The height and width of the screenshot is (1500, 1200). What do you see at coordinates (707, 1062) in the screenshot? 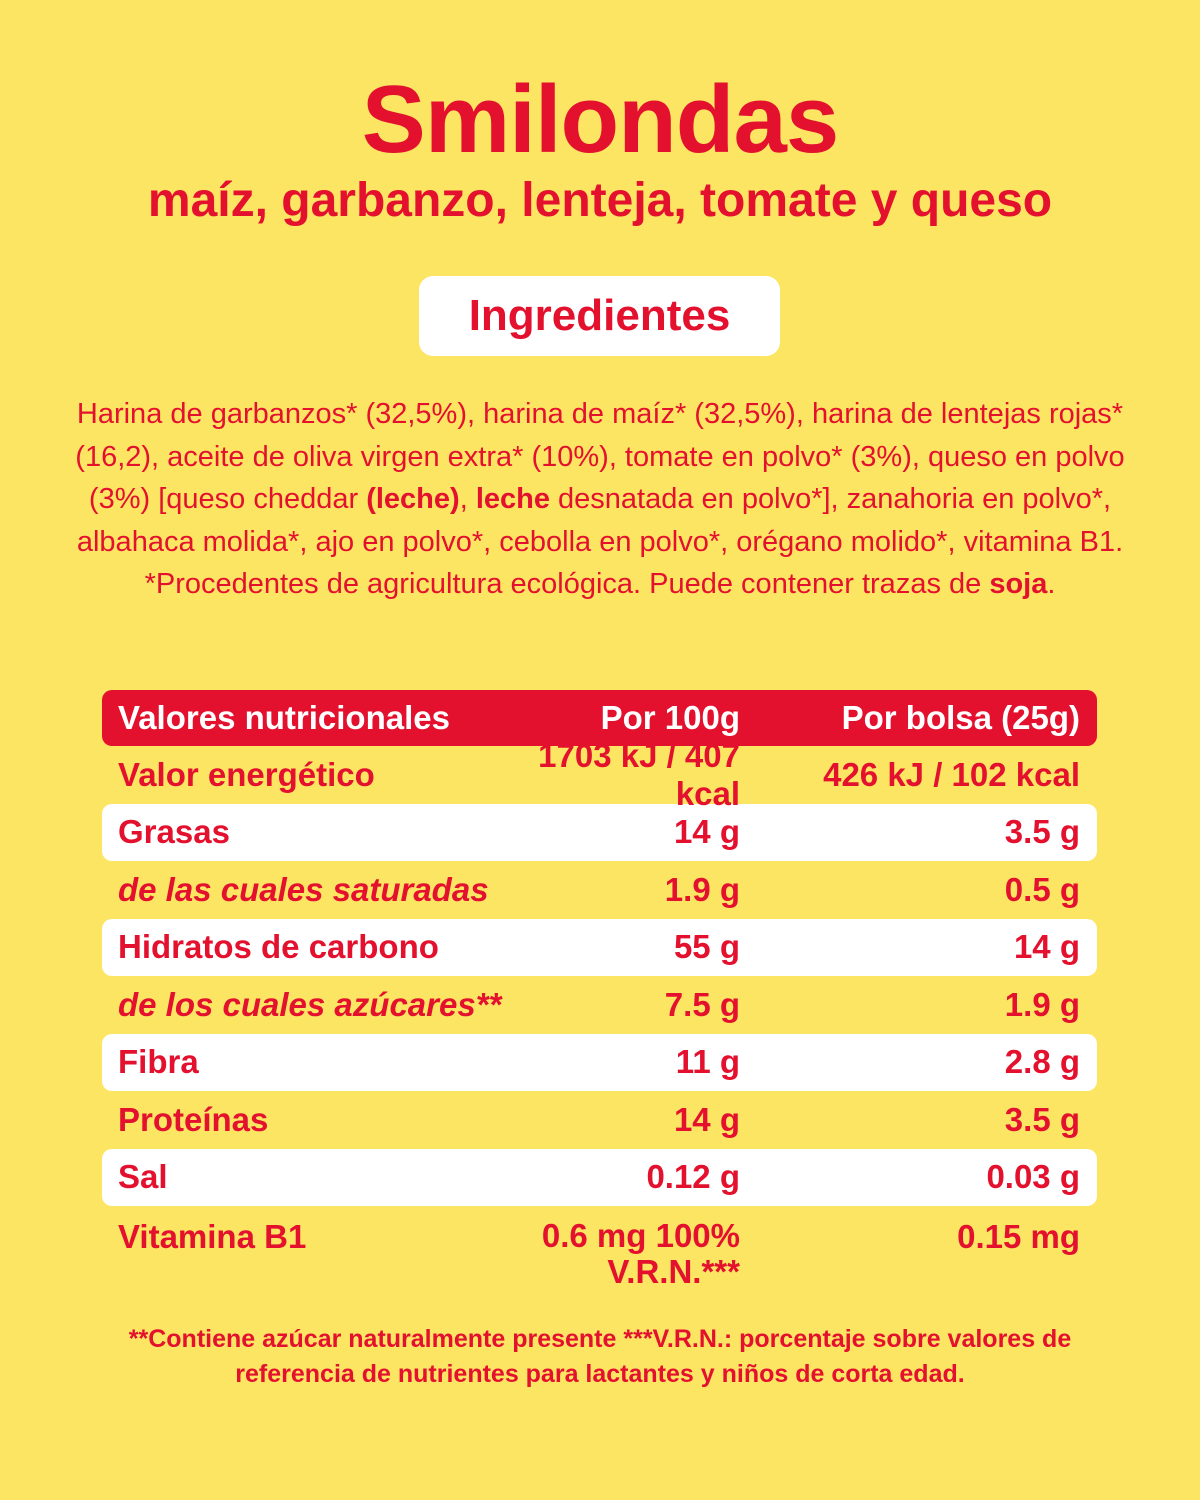
I see `per-100g: 11 g` at bounding box center [707, 1062].